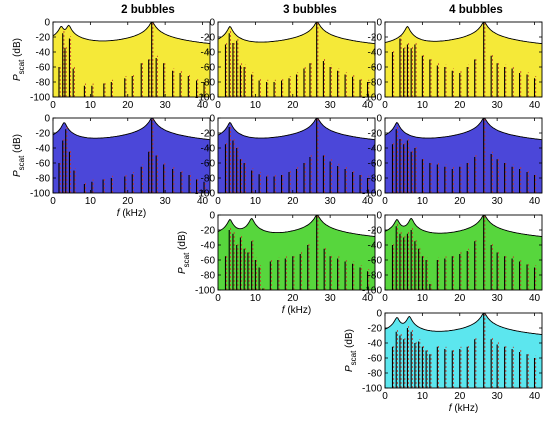 Image resolution: width=550 pixels, height=423 pixels. Describe the element at coordinates (148, 10) in the screenshot. I see `column-title-1: 2 bubbles` at that location.